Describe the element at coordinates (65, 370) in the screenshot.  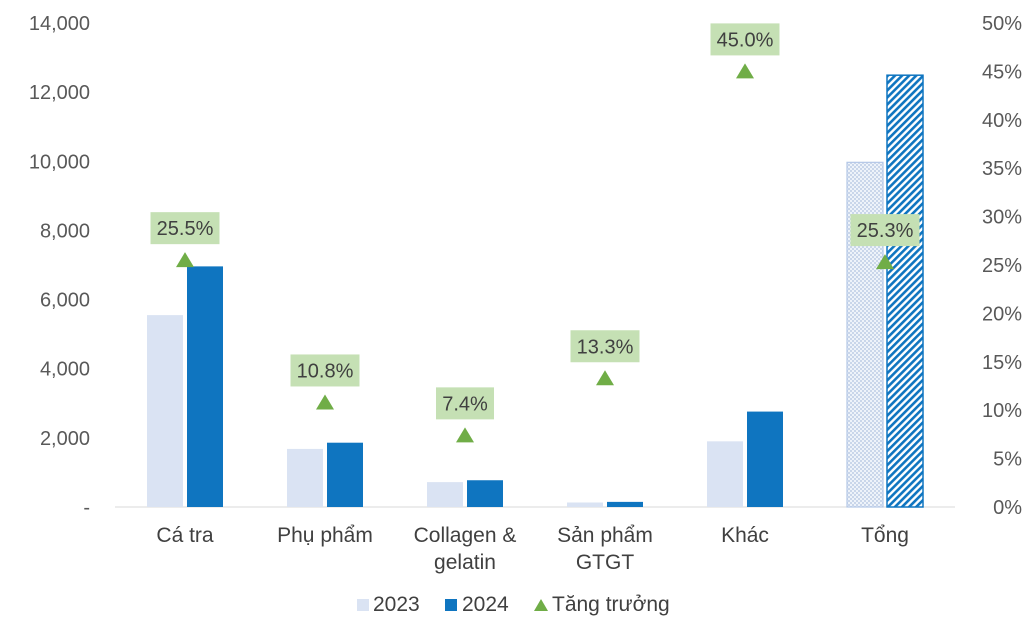
I see `y-left-tick-label: 4,000` at that location.